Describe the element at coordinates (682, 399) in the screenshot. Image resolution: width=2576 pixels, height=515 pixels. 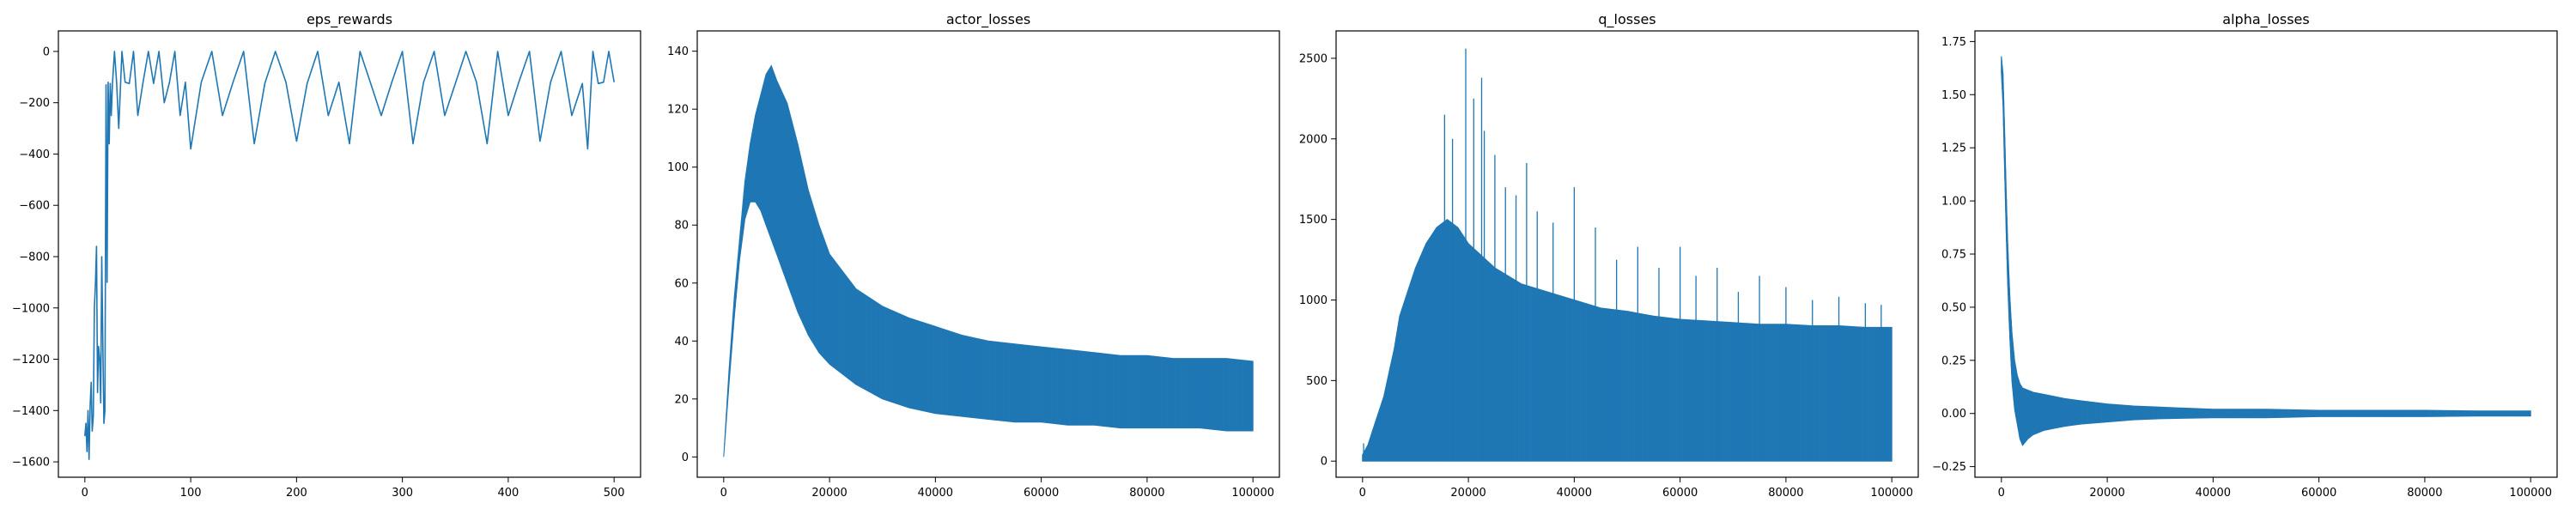
I see `y-tick-label: 20` at that location.